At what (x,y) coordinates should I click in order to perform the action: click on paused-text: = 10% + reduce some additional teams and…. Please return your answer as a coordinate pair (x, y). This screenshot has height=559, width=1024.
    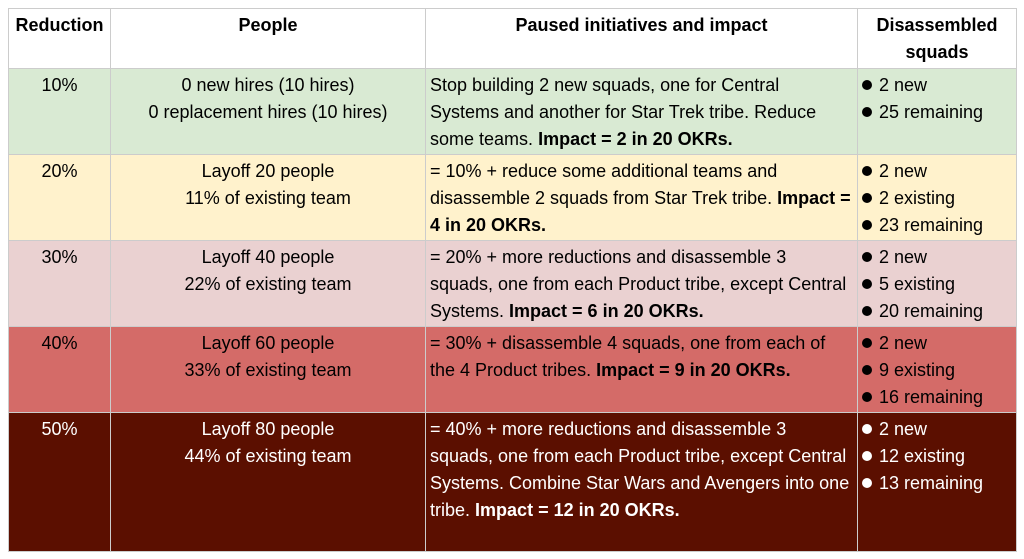
    Looking at the image, I should click on (604, 184).